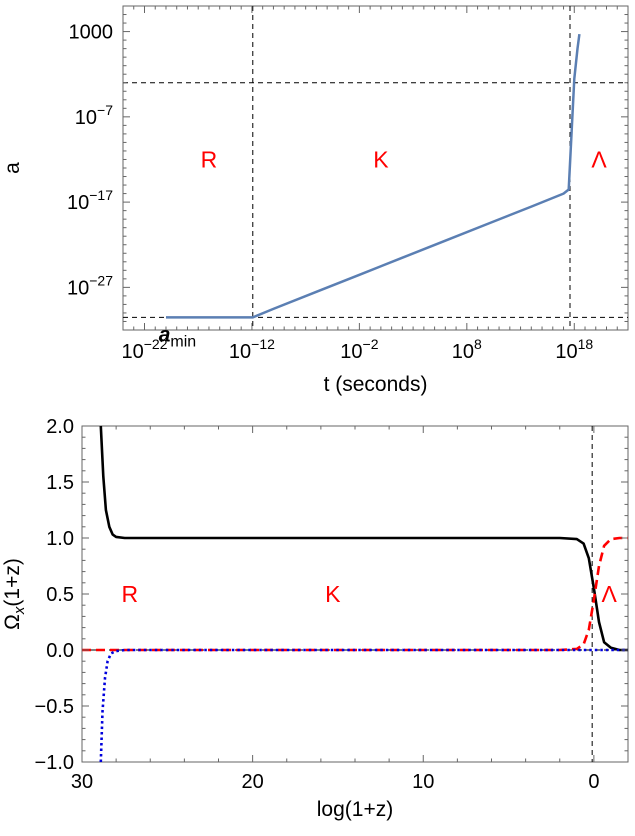 This screenshot has width=635, height=836. I want to click on y-tick-label: 1000, so click(91, 33).